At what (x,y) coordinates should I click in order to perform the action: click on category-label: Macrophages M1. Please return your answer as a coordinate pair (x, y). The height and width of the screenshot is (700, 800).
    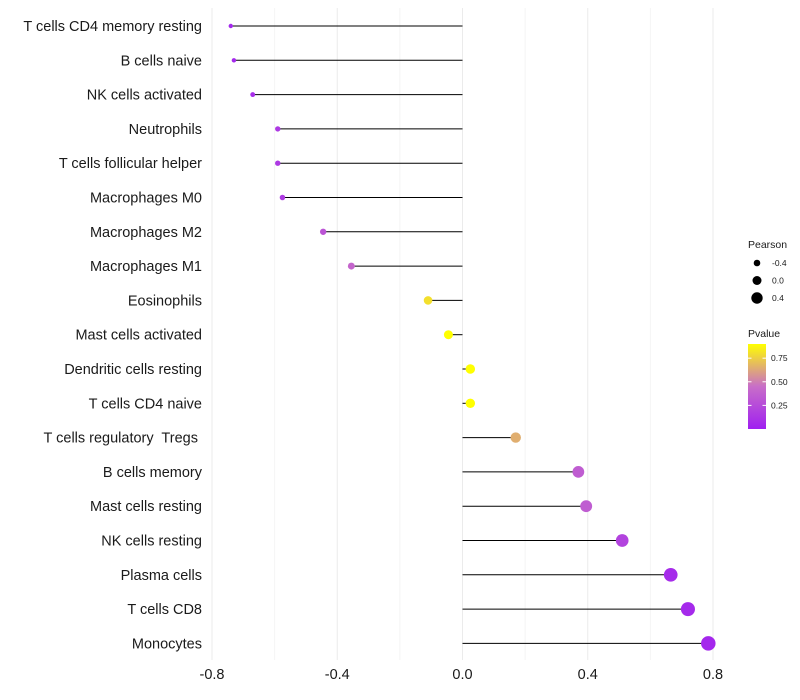
    Looking at the image, I should click on (146, 267).